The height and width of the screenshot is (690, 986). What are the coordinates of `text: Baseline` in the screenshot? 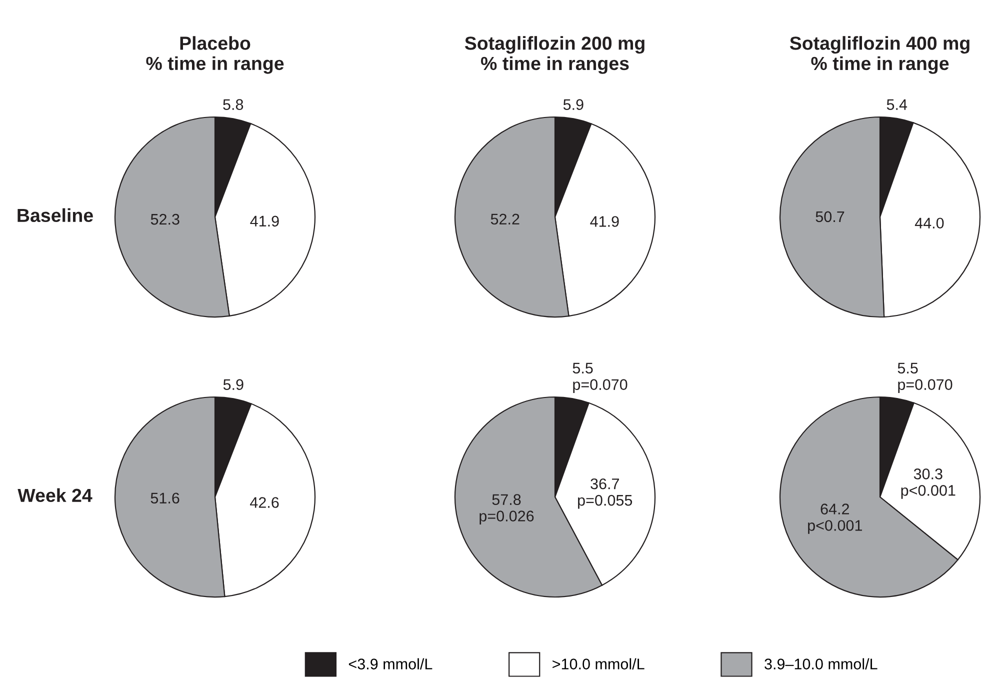 It's located at (55, 215).